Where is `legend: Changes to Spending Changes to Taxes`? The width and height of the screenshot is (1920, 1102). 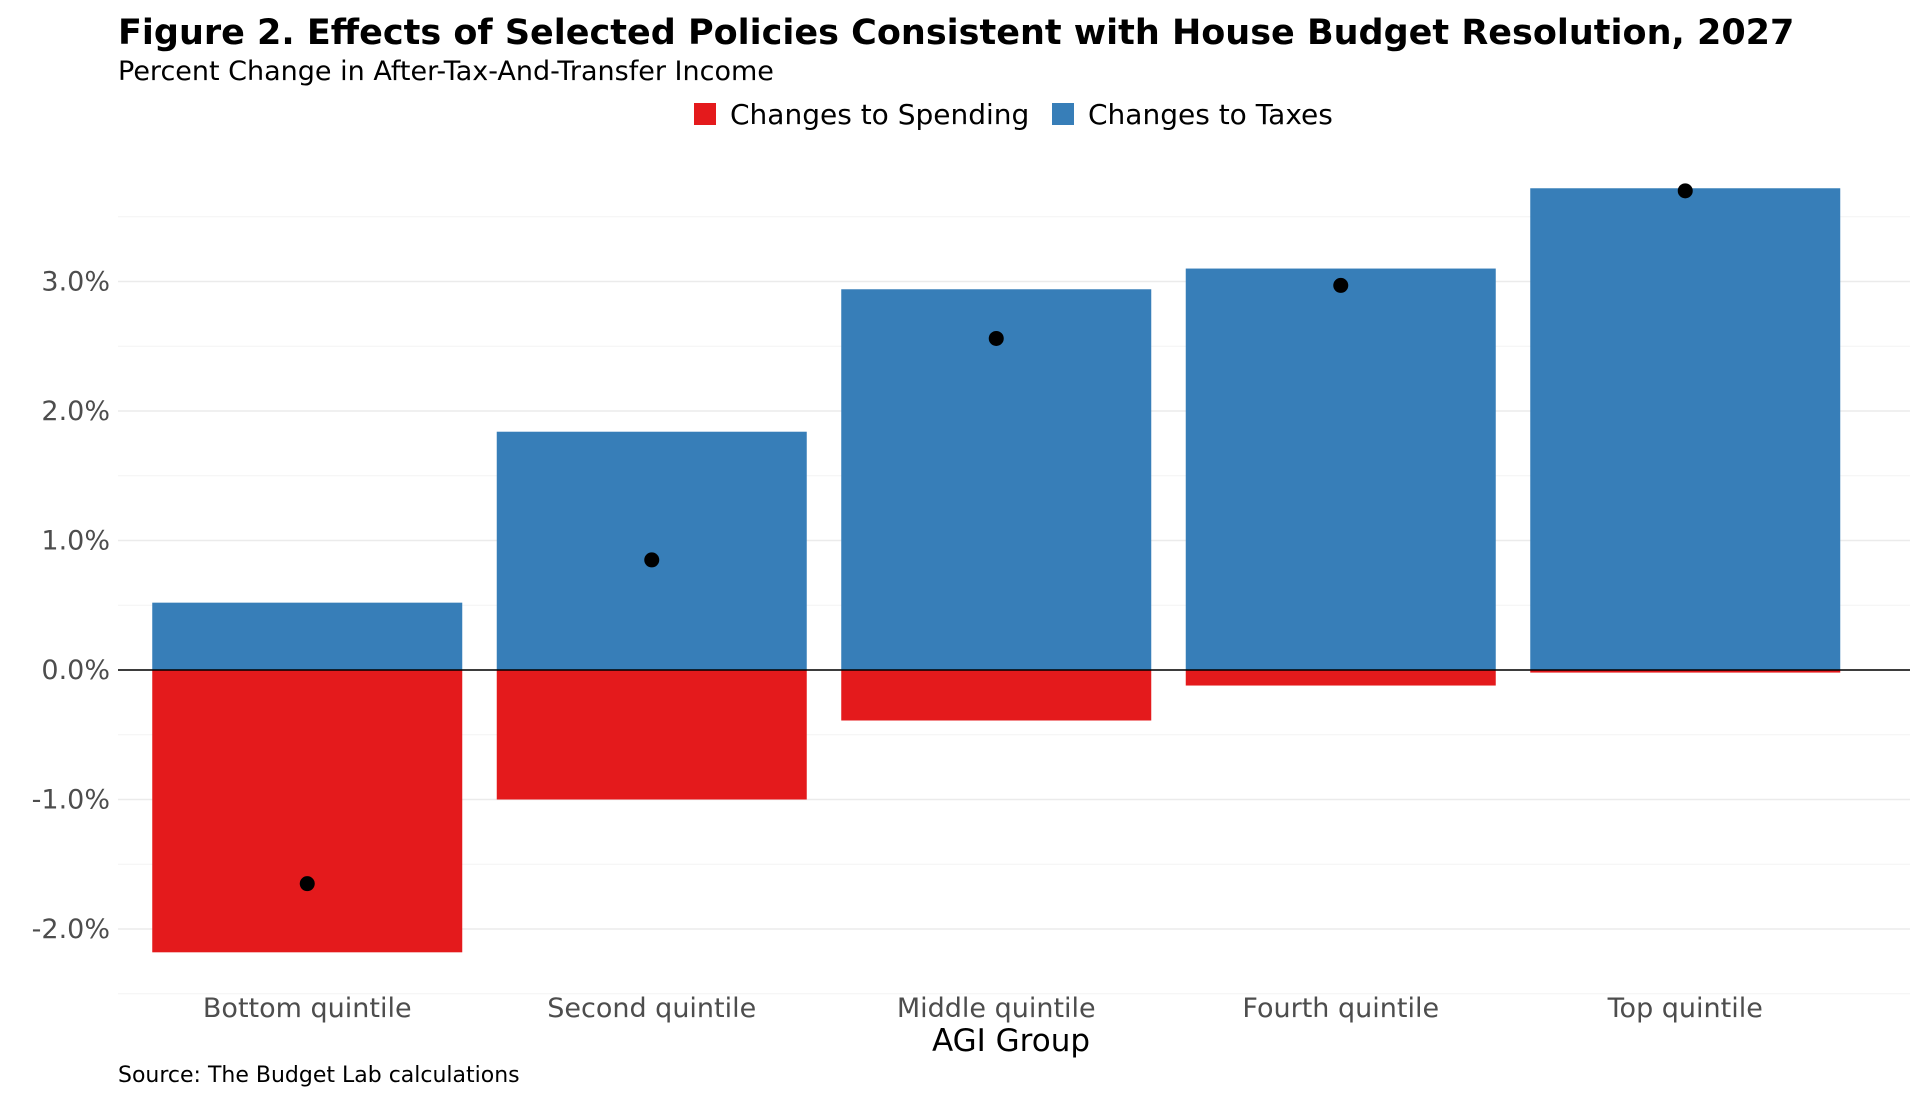
legend: Changes to Spending Changes to Taxes is located at coordinates (1013, 114).